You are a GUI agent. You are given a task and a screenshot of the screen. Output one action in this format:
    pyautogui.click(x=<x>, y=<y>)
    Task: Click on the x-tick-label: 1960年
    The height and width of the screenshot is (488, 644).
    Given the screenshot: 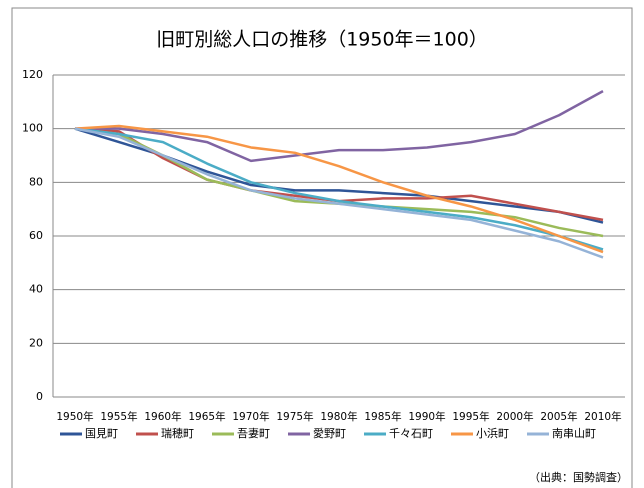 What is the action you would take?
    pyautogui.click(x=162, y=416)
    